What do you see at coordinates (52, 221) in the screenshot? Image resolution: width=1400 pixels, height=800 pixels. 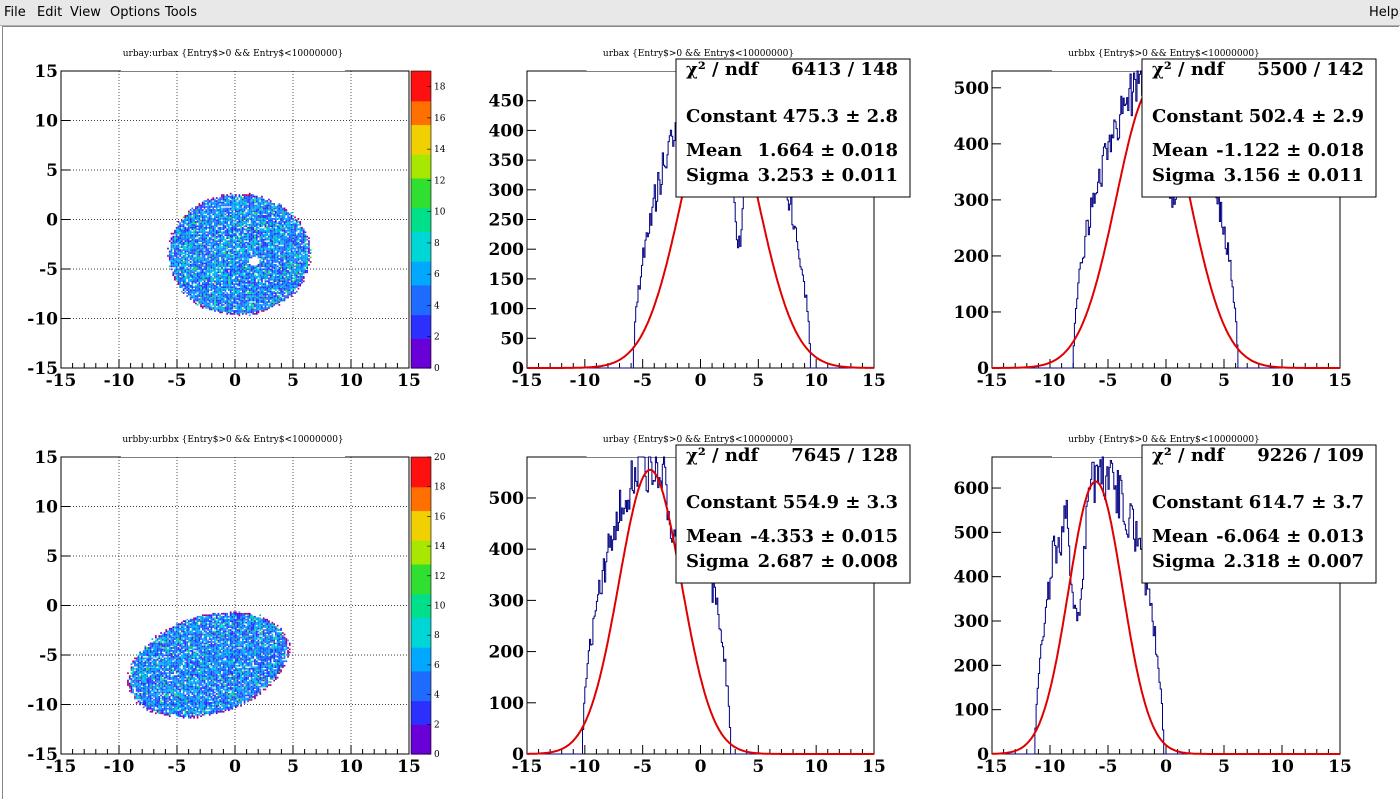 I see `y-tick-label: 0` at bounding box center [52, 221].